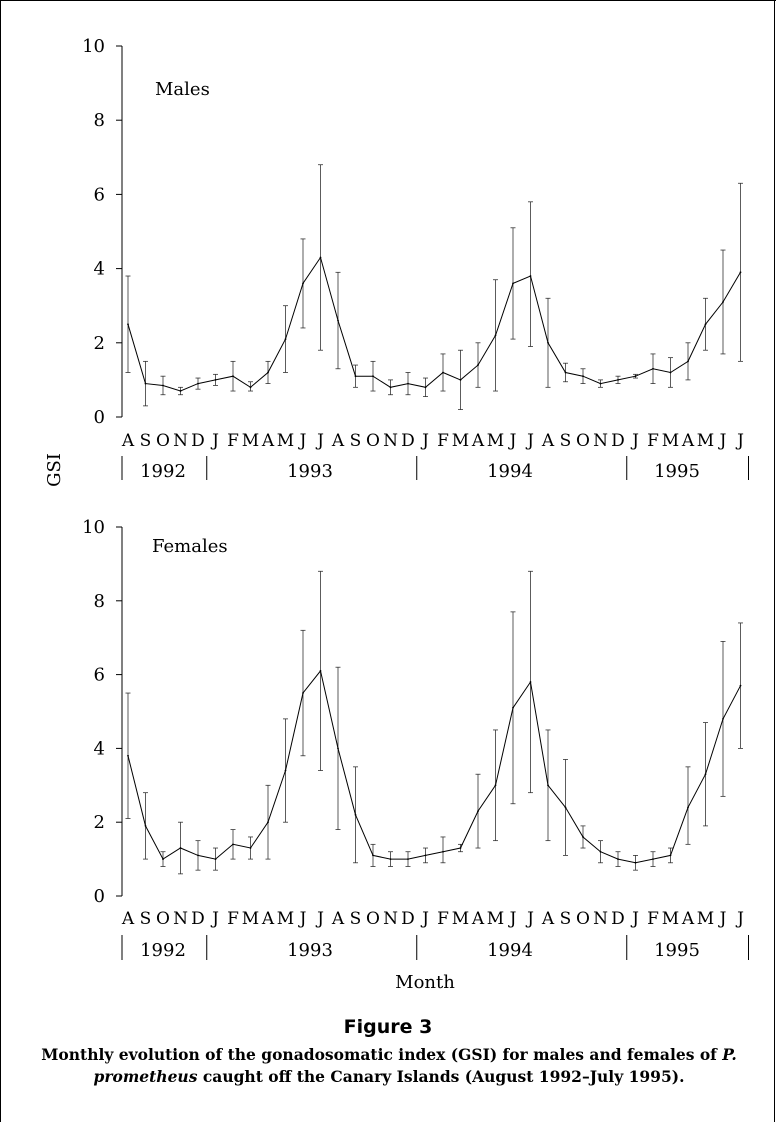 The image size is (776, 1122). I want to click on y-tick-label: 4, so click(99, 748).